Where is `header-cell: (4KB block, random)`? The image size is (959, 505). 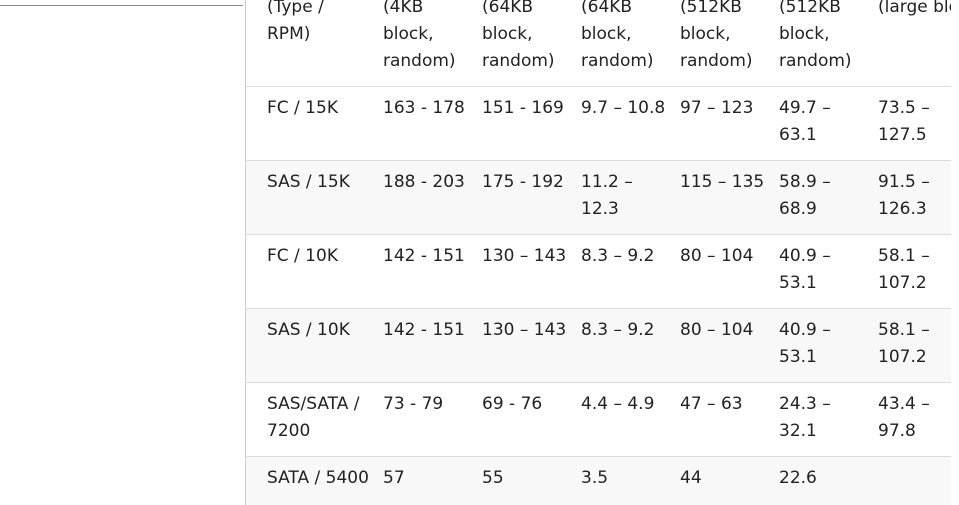 header-cell: (4KB block, random) is located at coordinates (422, 43).